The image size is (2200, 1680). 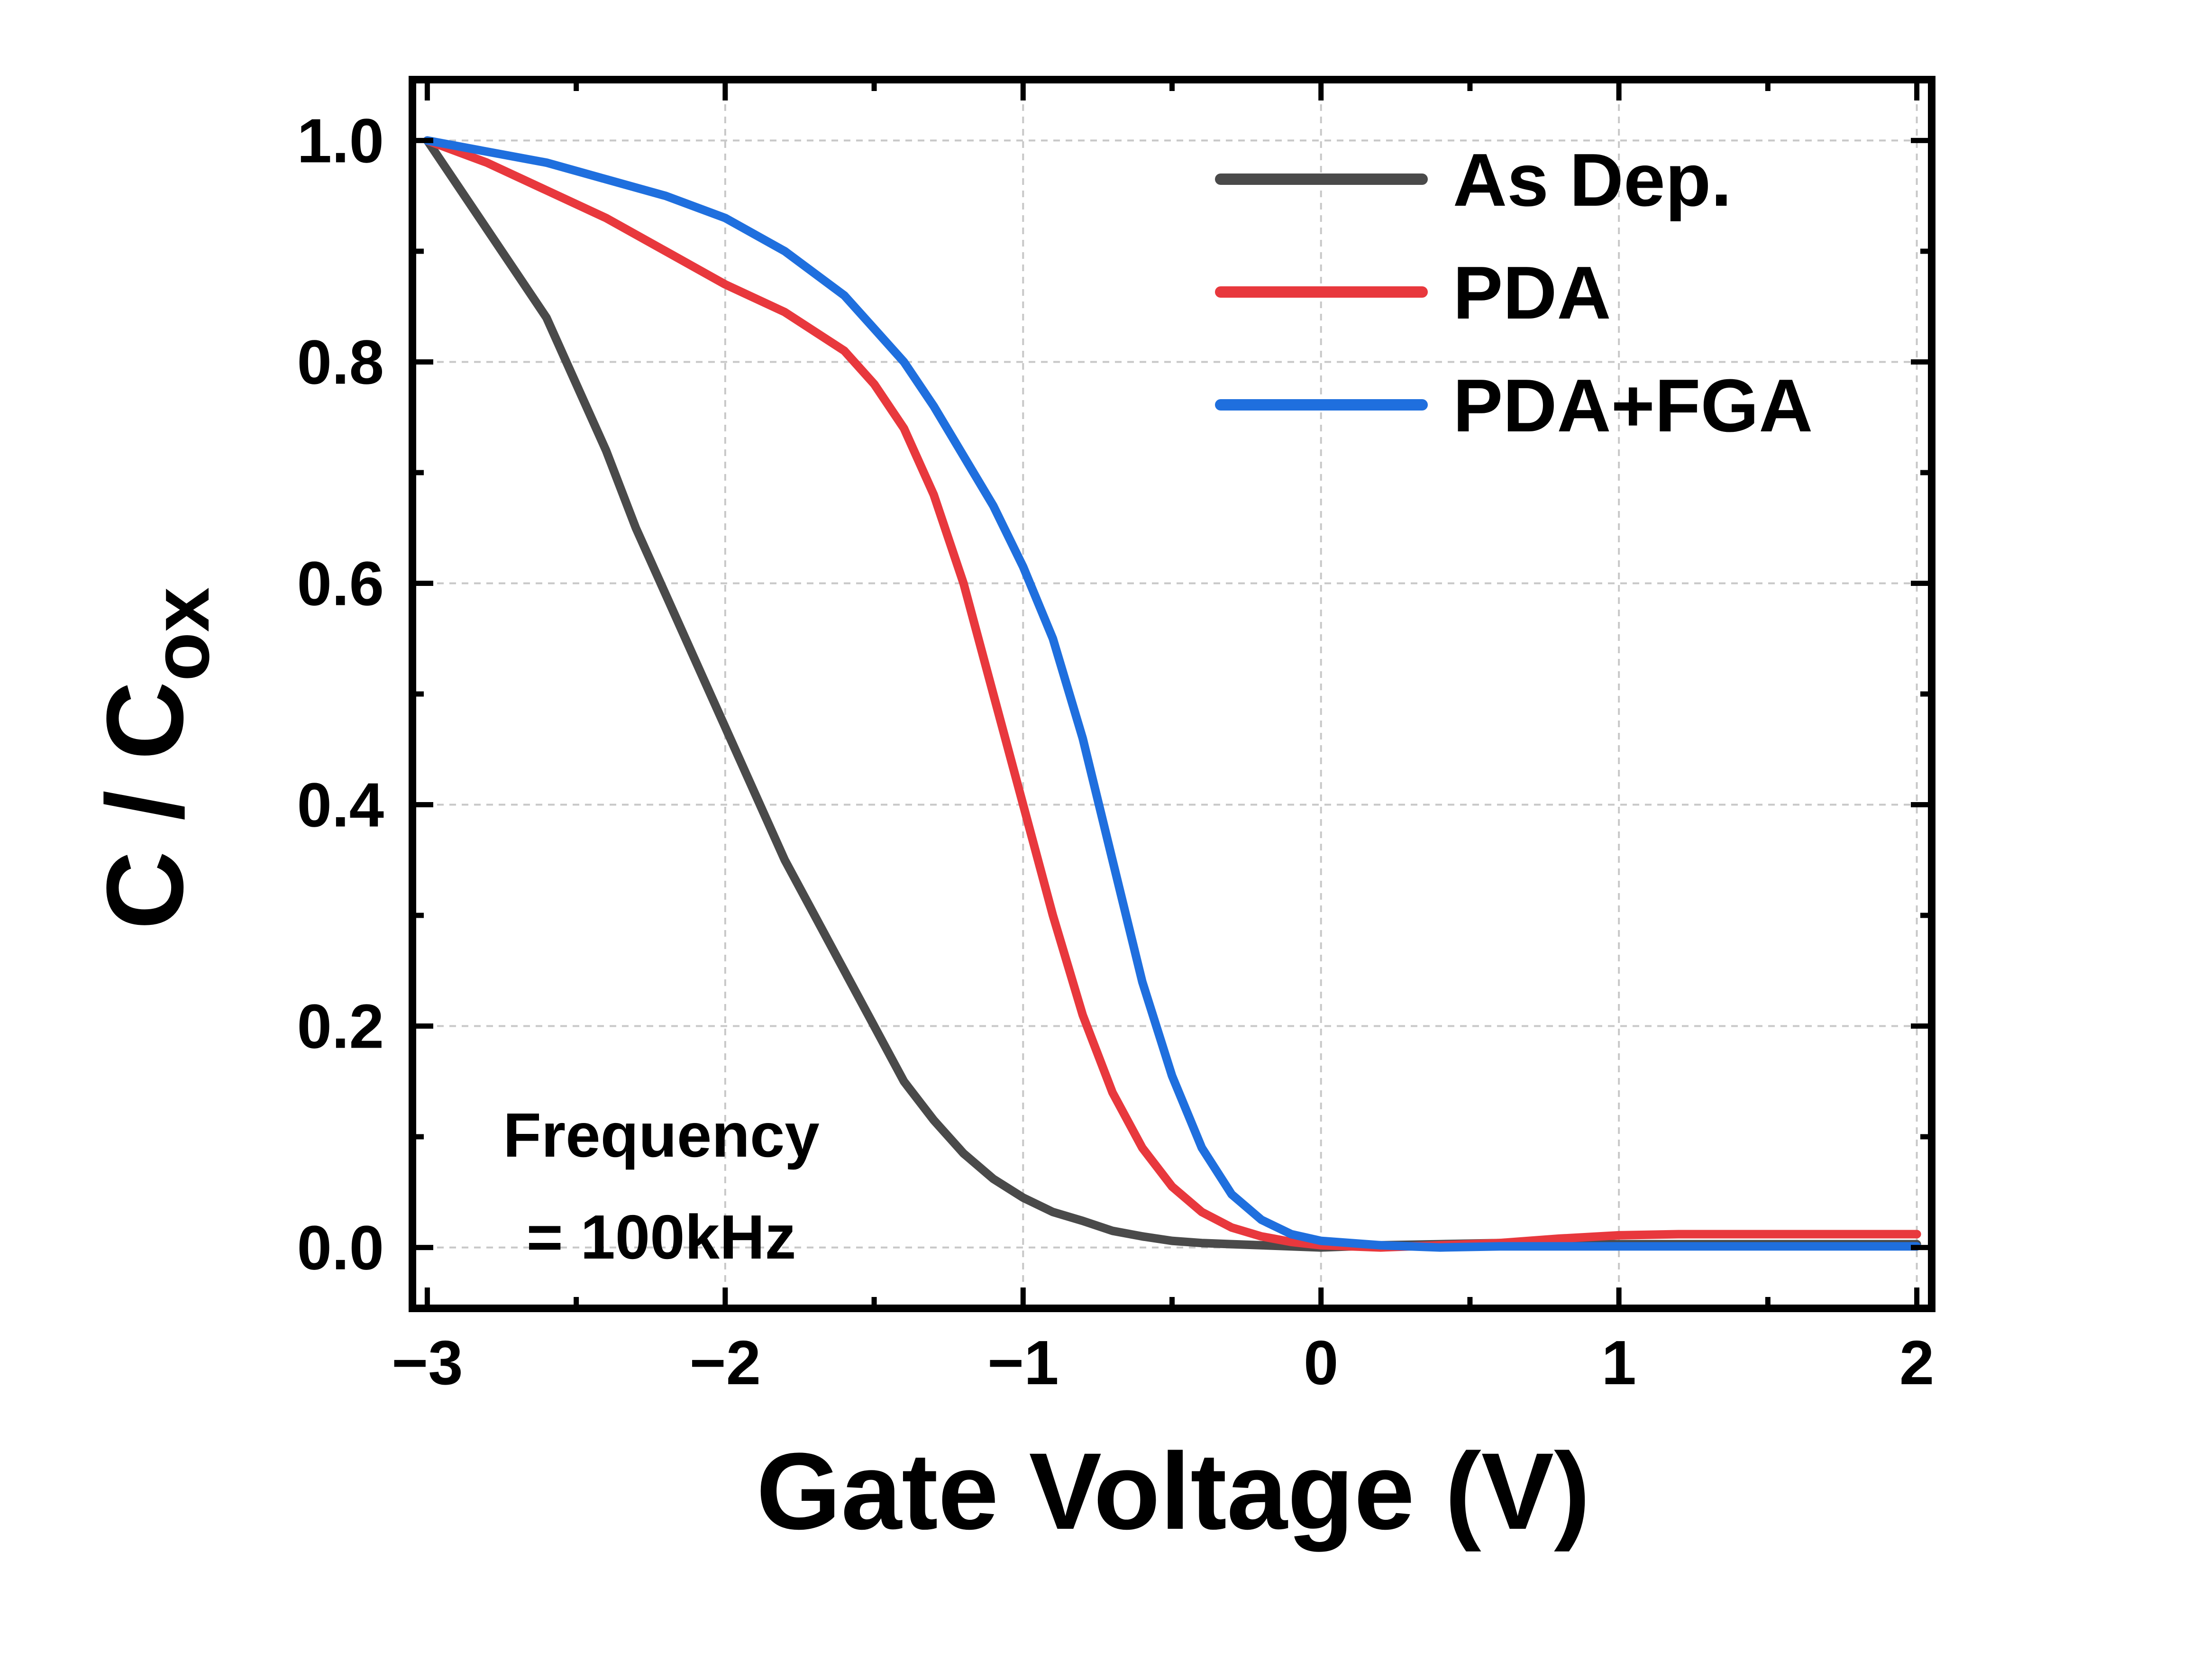 I want to click on x-tick-label: −1, so click(x=1023, y=1362).